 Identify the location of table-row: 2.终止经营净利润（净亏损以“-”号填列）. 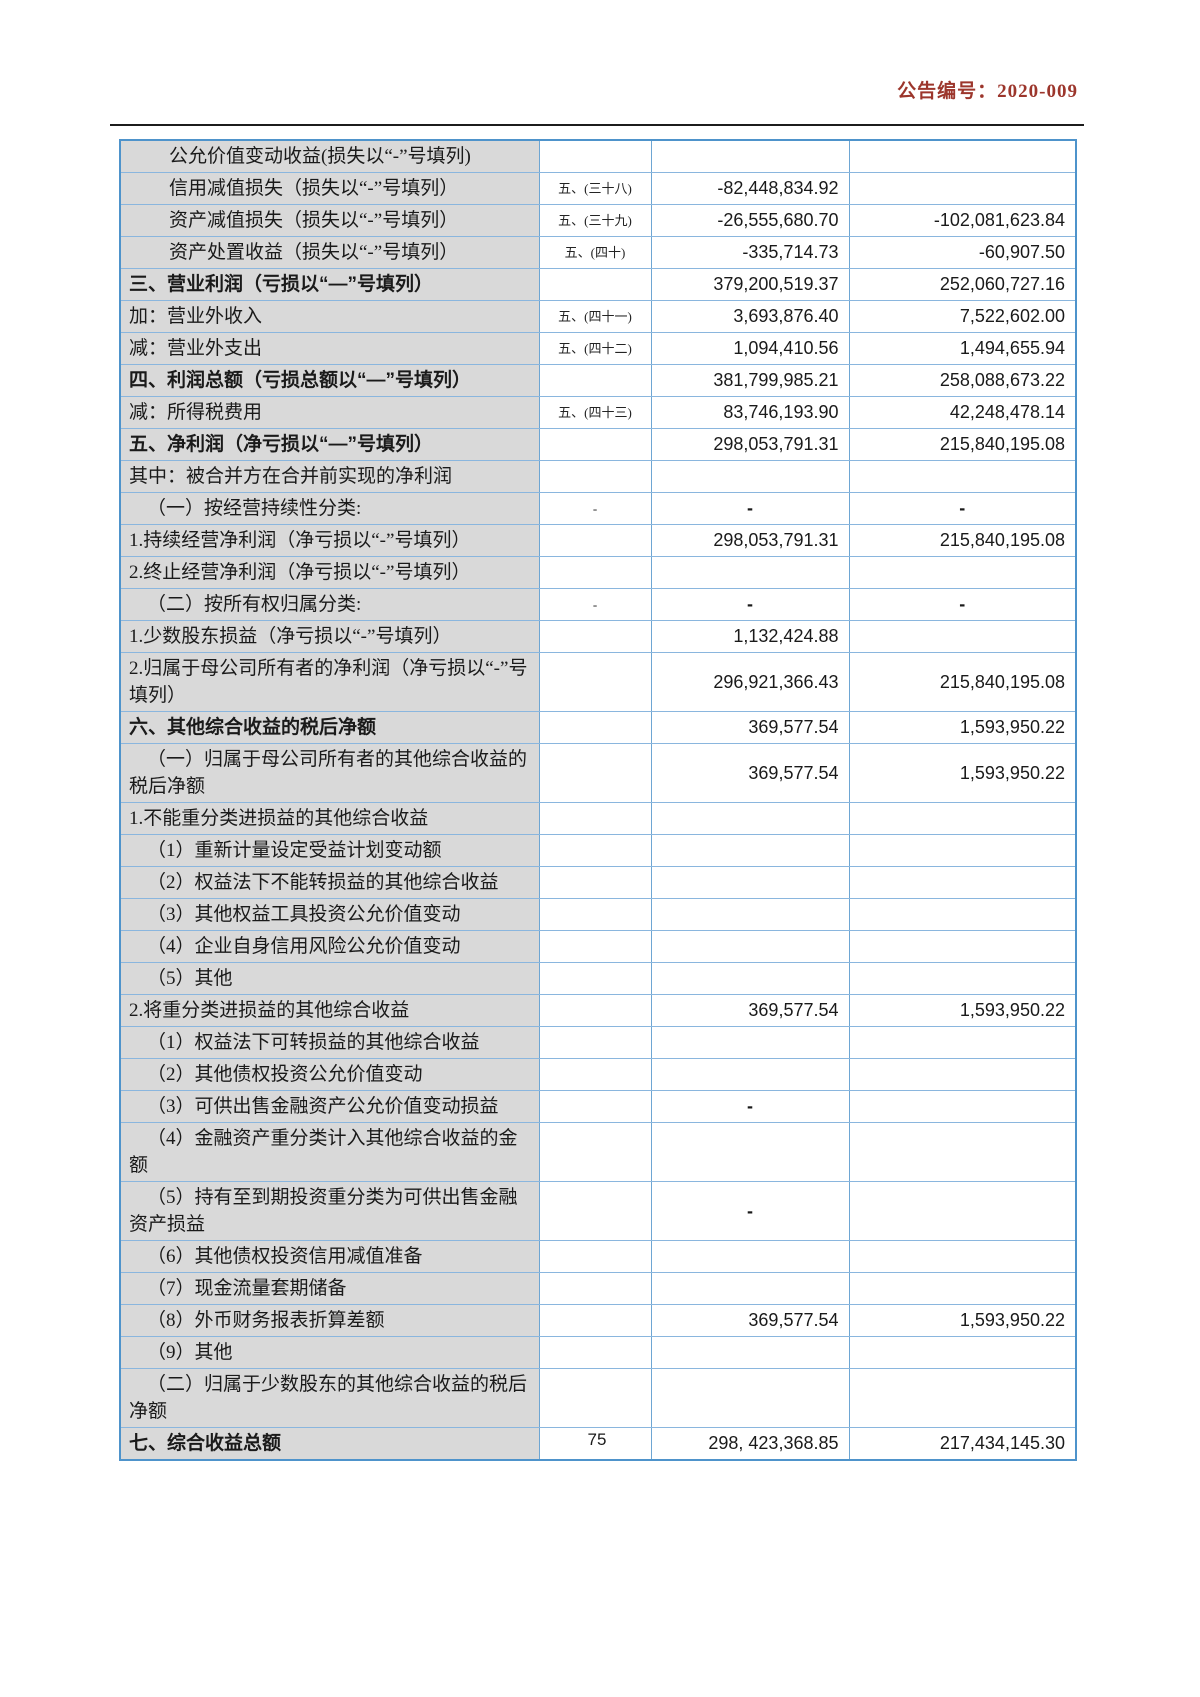
(598, 572).